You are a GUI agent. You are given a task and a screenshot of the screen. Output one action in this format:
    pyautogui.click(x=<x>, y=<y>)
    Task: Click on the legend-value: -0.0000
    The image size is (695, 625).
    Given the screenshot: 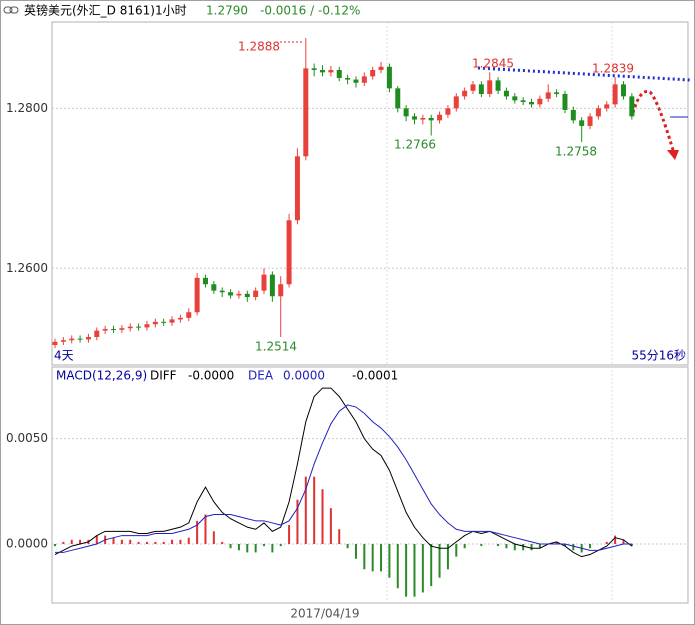 What is the action you would take?
    pyautogui.click(x=211, y=376)
    